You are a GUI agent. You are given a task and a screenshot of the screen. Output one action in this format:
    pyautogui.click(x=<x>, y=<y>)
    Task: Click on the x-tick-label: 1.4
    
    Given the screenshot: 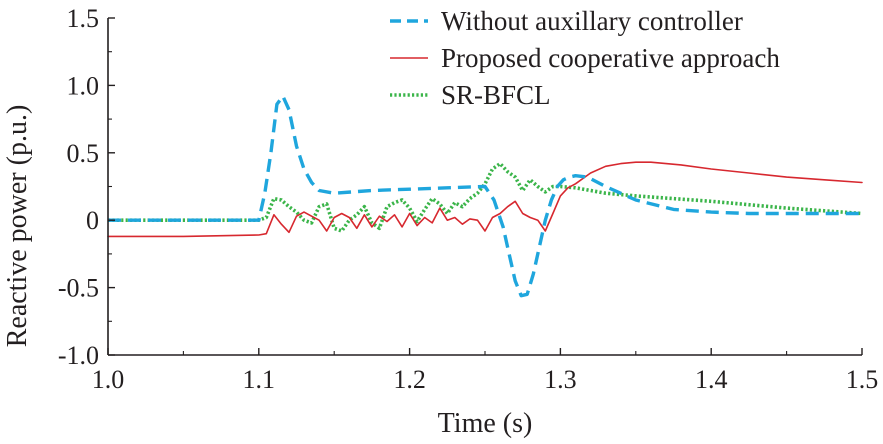 What is the action you would take?
    pyautogui.click(x=711, y=379)
    